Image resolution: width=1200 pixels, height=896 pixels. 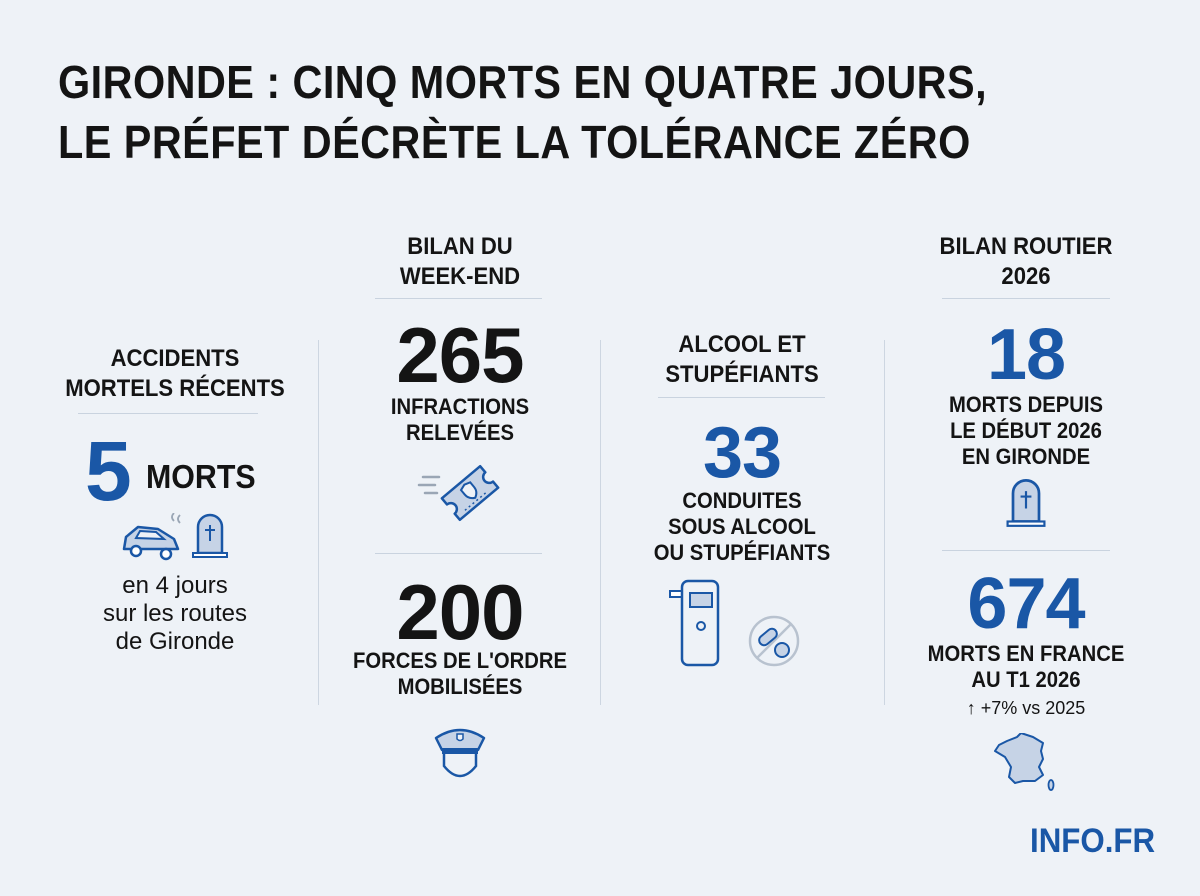 I want to click on bilan2026-heading: BILAN ROUTIER 2026, so click(x=1026, y=261).